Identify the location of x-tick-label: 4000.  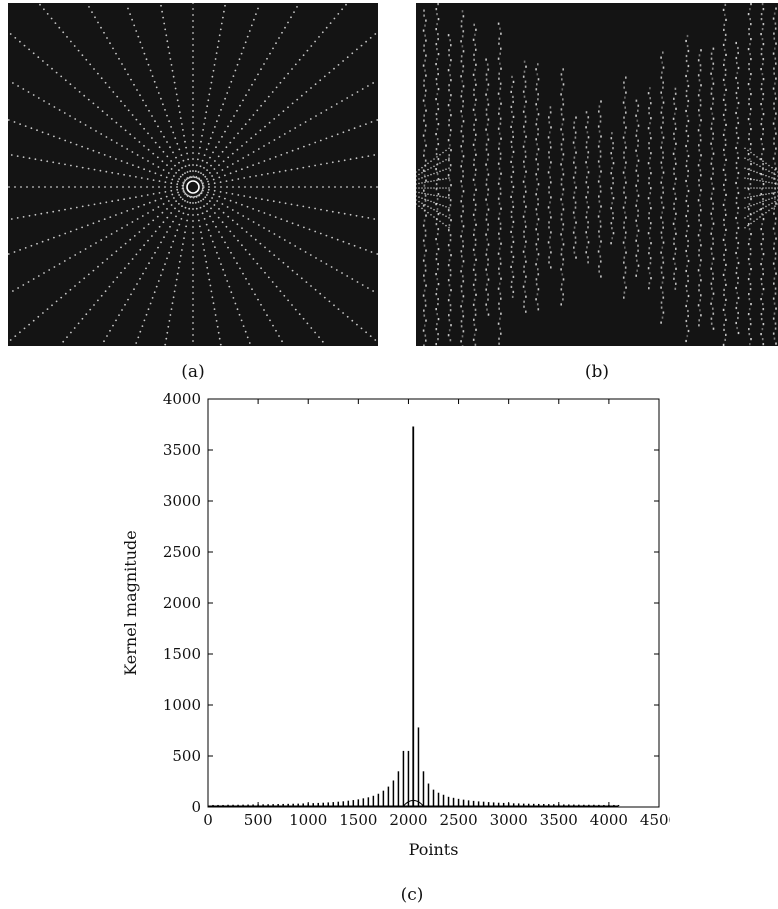
(609, 820).